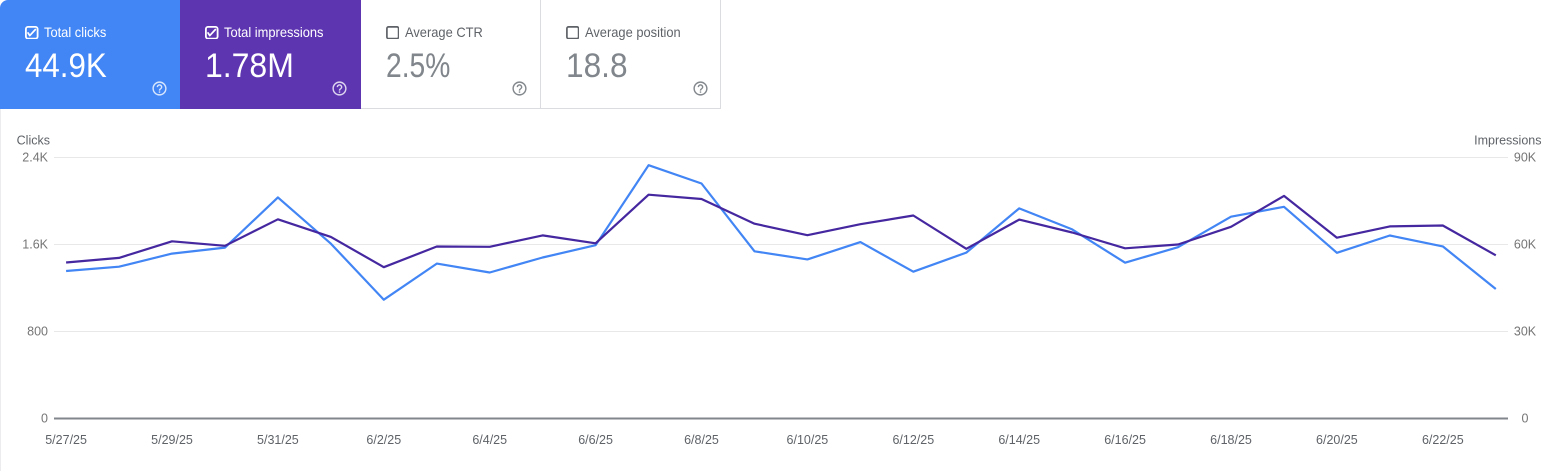 This screenshot has height=471, width=1557. What do you see at coordinates (913, 440) in the screenshot?
I see `svg-text: 6/12/25` at bounding box center [913, 440].